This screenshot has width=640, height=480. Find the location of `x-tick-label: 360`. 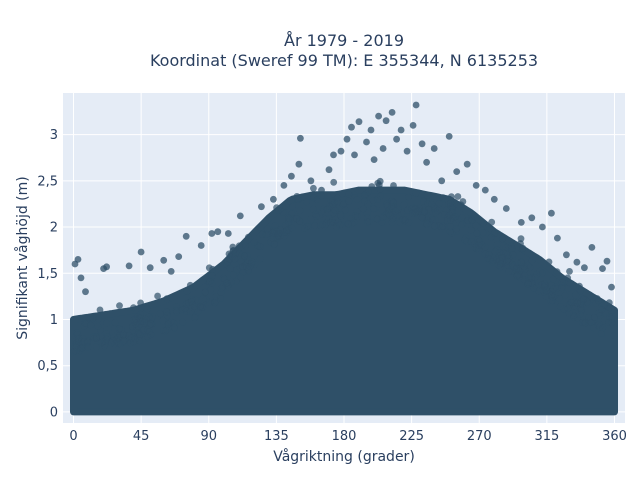

x-tick-label: 360 is located at coordinates (614, 436).